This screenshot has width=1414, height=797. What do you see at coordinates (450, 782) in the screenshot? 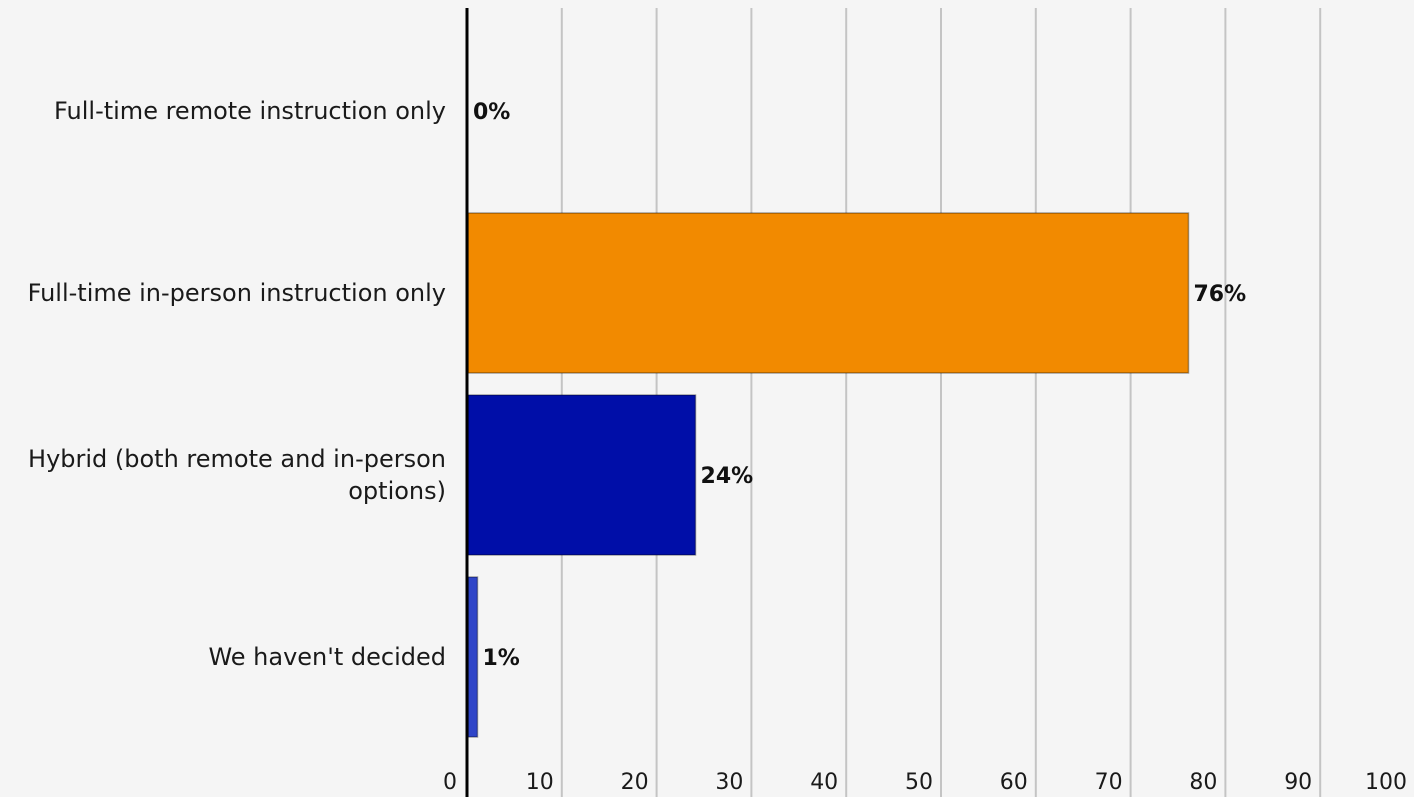
I see `x-tick-label-0: 0` at bounding box center [450, 782].